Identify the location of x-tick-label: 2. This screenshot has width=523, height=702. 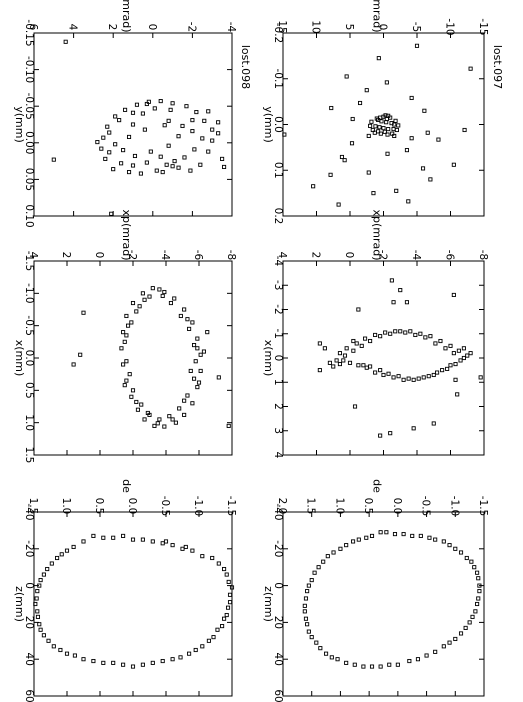
(278, 406).